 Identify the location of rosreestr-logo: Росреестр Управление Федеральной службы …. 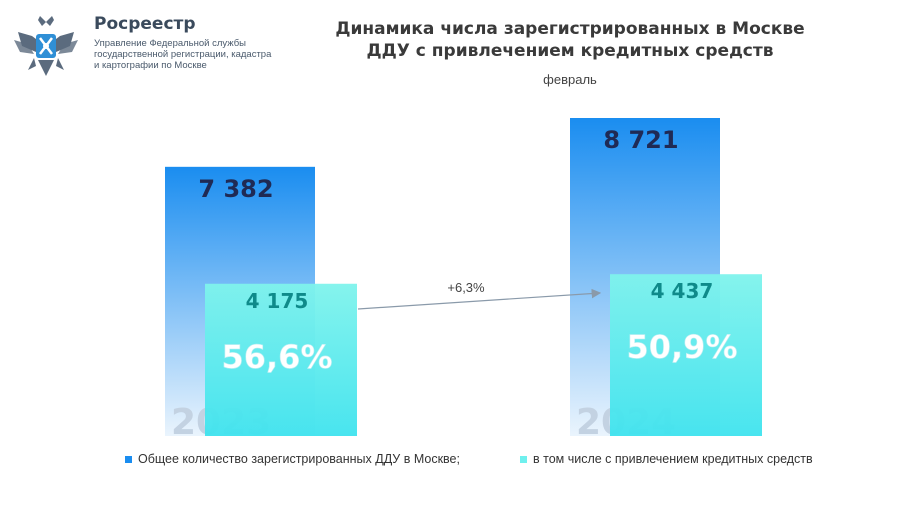
(140, 50).